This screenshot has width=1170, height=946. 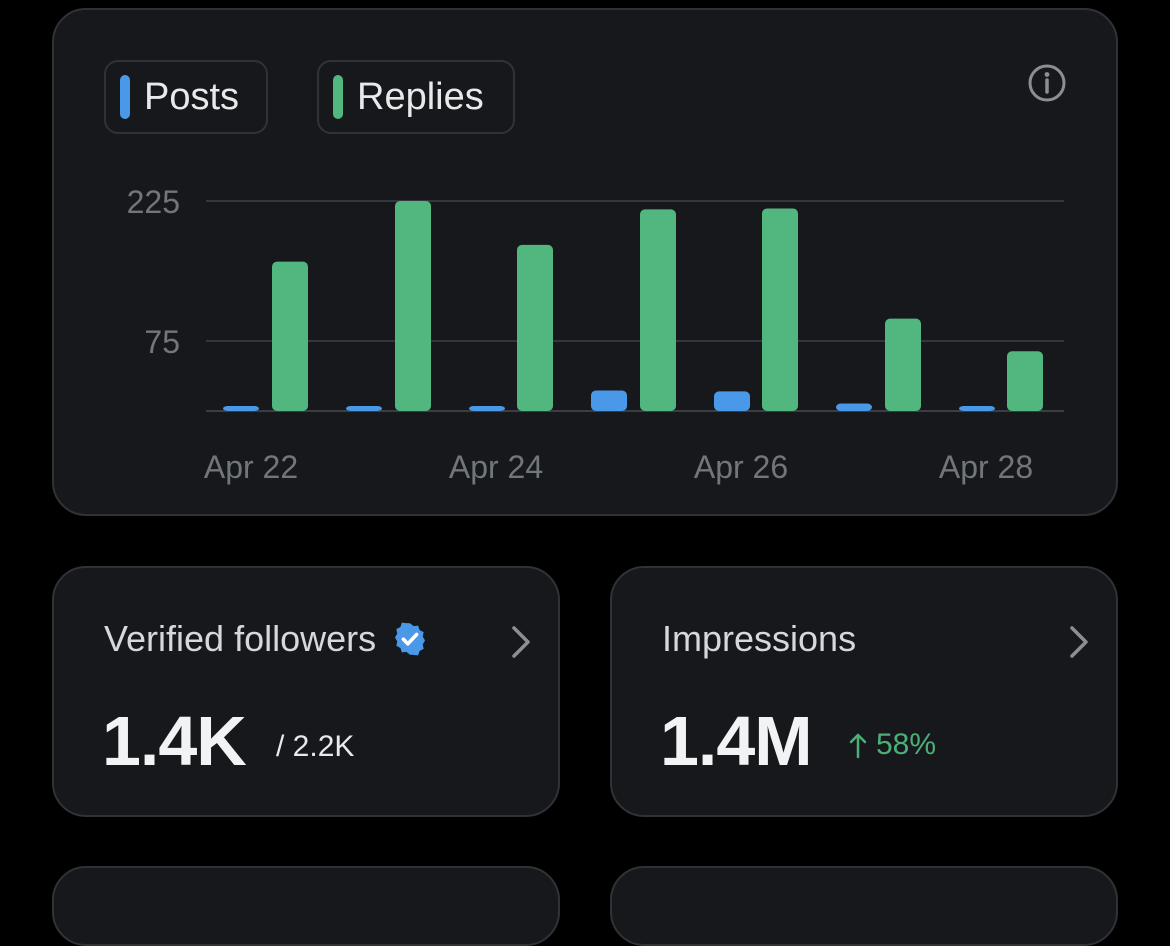 What do you see at coordinates (240, 638) in the screenshot?
I see `verified-followers-label: Verified followers` at bounding box center [240, 638].